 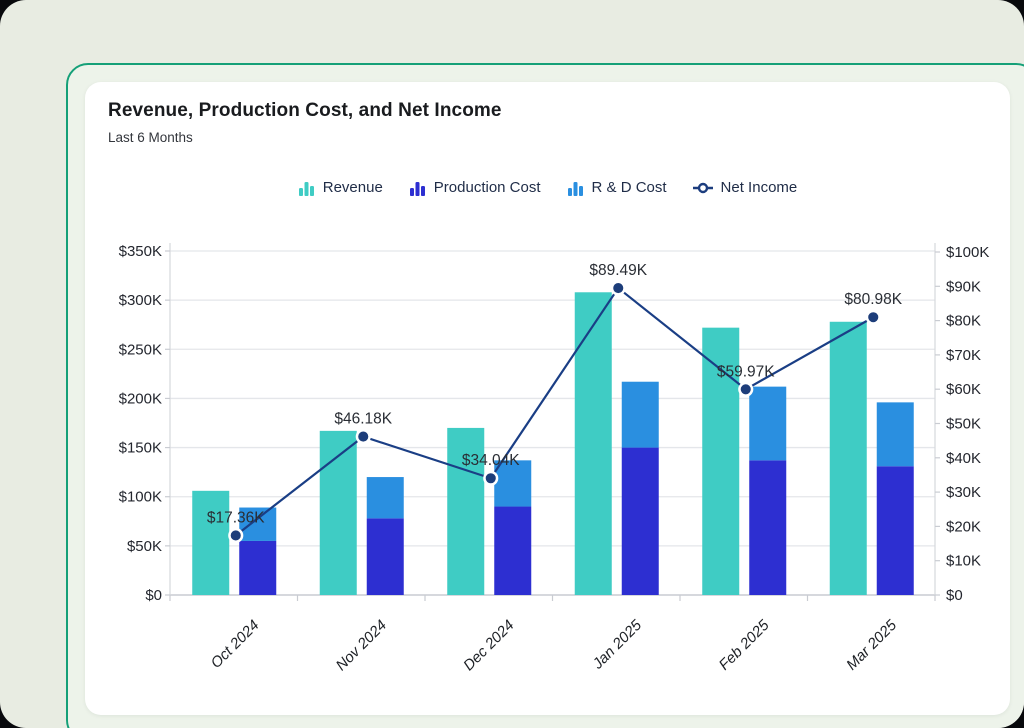 I want to click on x-axis-label: Nov 2024, so click(x=361, y=645).